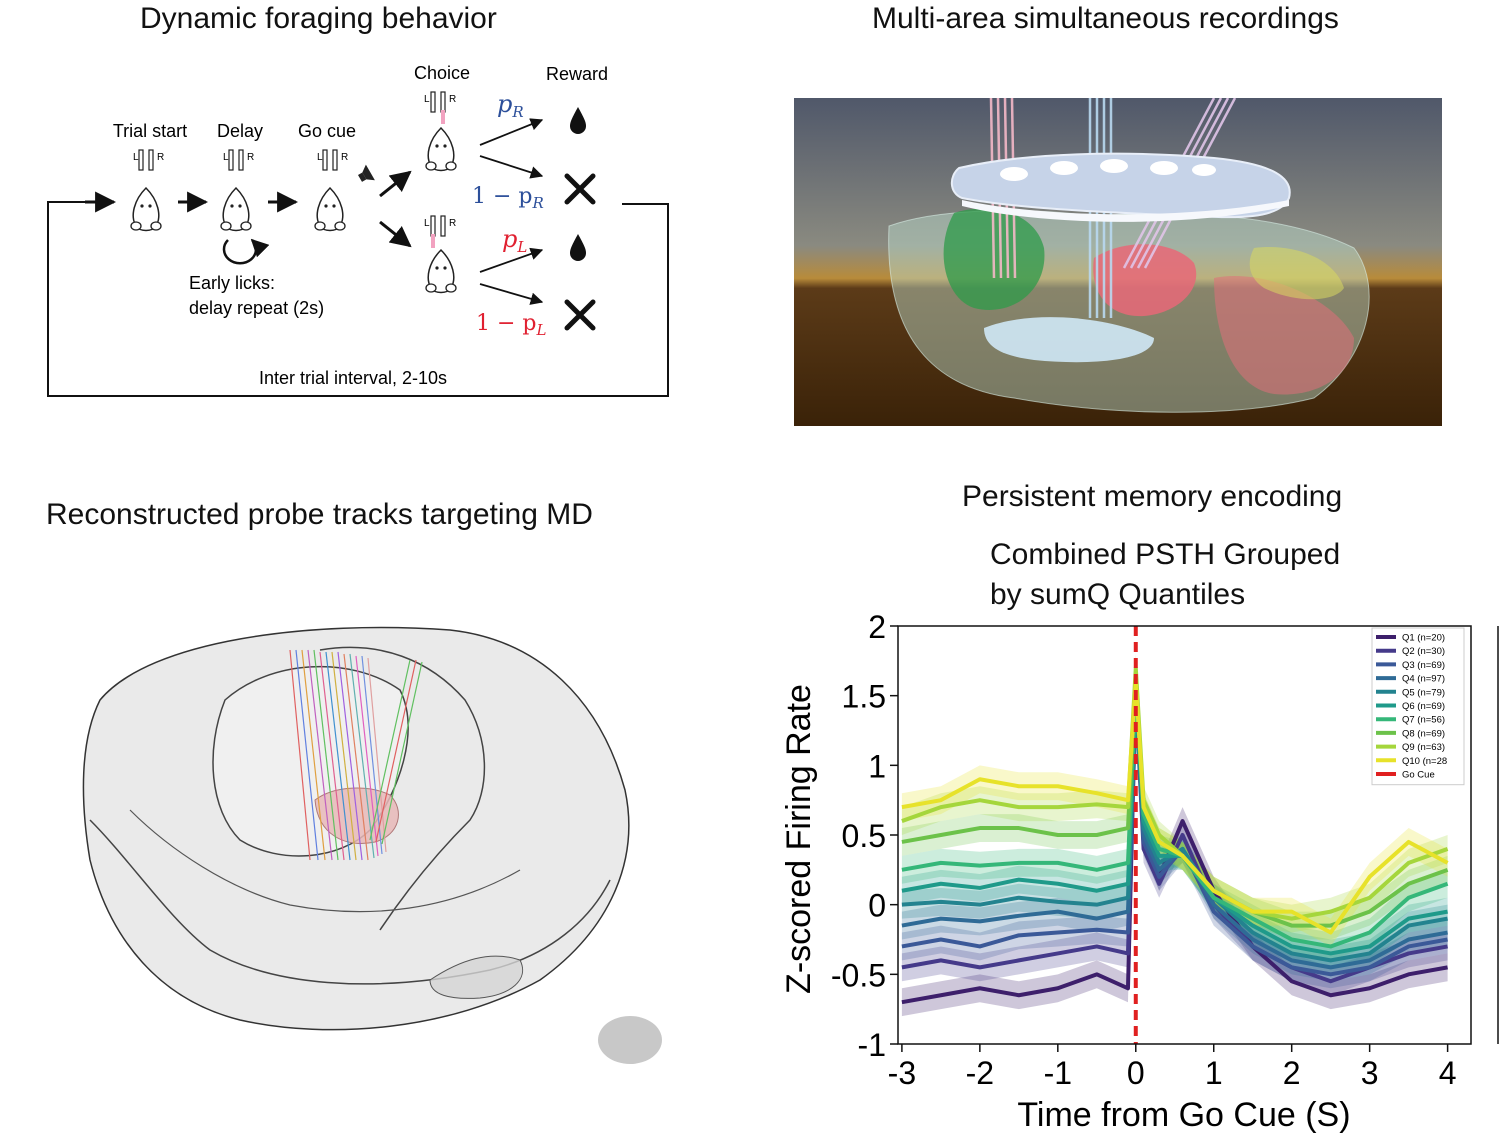 Image resolution: width=1500 pixels, height=1144 pixels. I want to click on p-left-label: pL, so click(514, 240).